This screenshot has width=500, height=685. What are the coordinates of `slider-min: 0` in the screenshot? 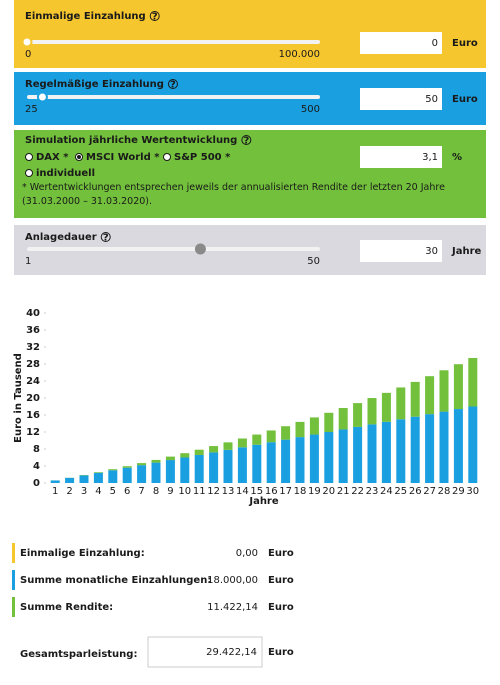 It's located at (28, 54).